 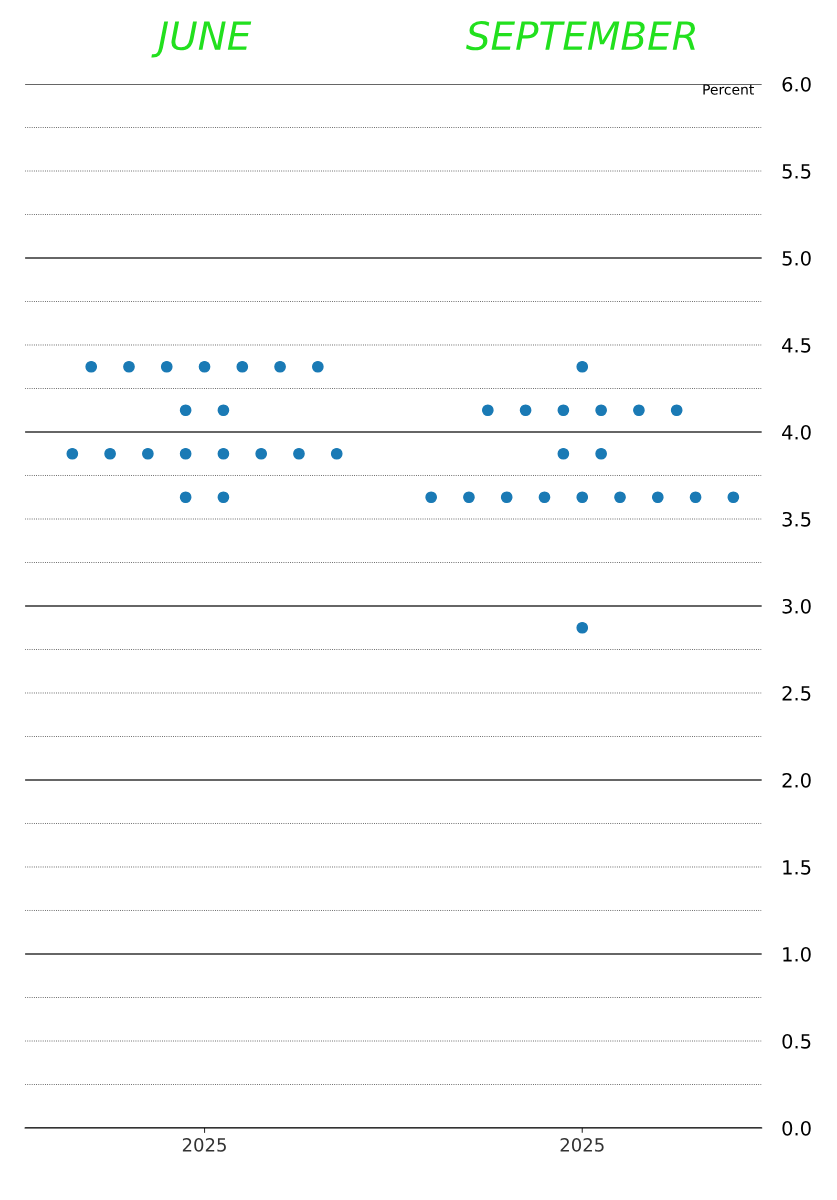 I want to click on y-tick-label: 1.0, so click(x=797, y=954).